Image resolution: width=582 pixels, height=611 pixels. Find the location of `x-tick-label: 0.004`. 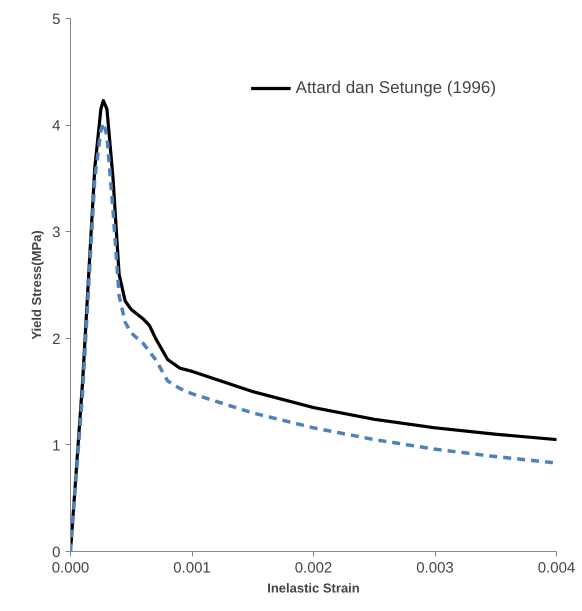

x-tick-label: 0.004 is located at coordinates (557, 568).